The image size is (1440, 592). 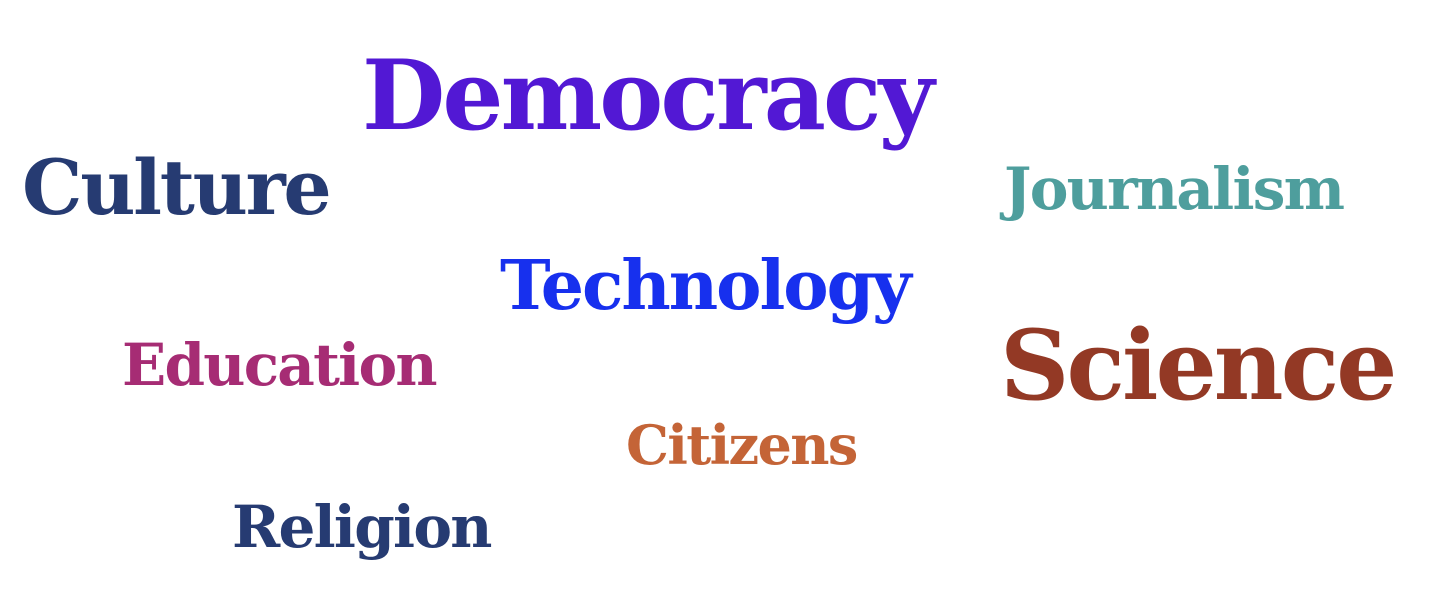 What do you see at coordinates (706, 286) in the screenshot?
I see `word-technology: Technology` at bounding box center [706, 286].